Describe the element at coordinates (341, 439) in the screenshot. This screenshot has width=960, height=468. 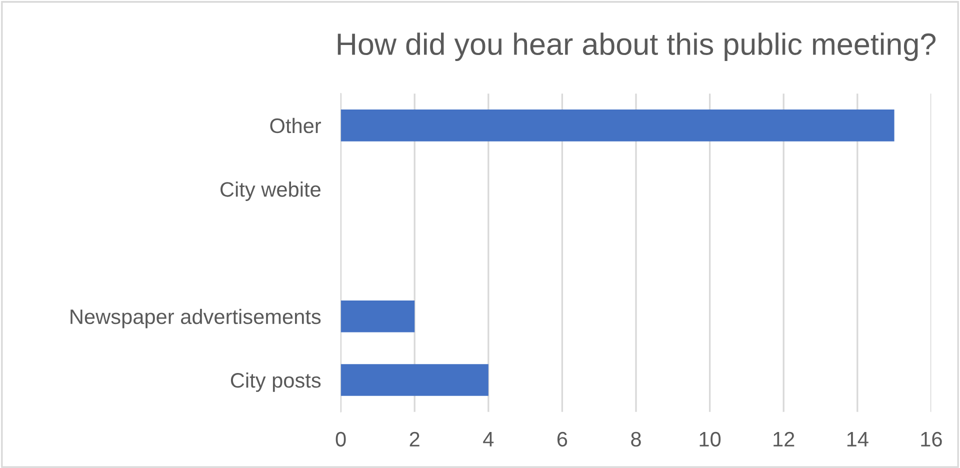
I see `x-tick-label: 0` at that location.